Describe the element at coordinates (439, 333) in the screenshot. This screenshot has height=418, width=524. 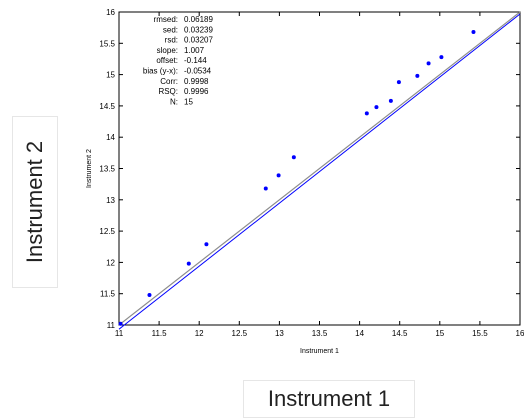
I see `x-tick-label: 15` at that location.